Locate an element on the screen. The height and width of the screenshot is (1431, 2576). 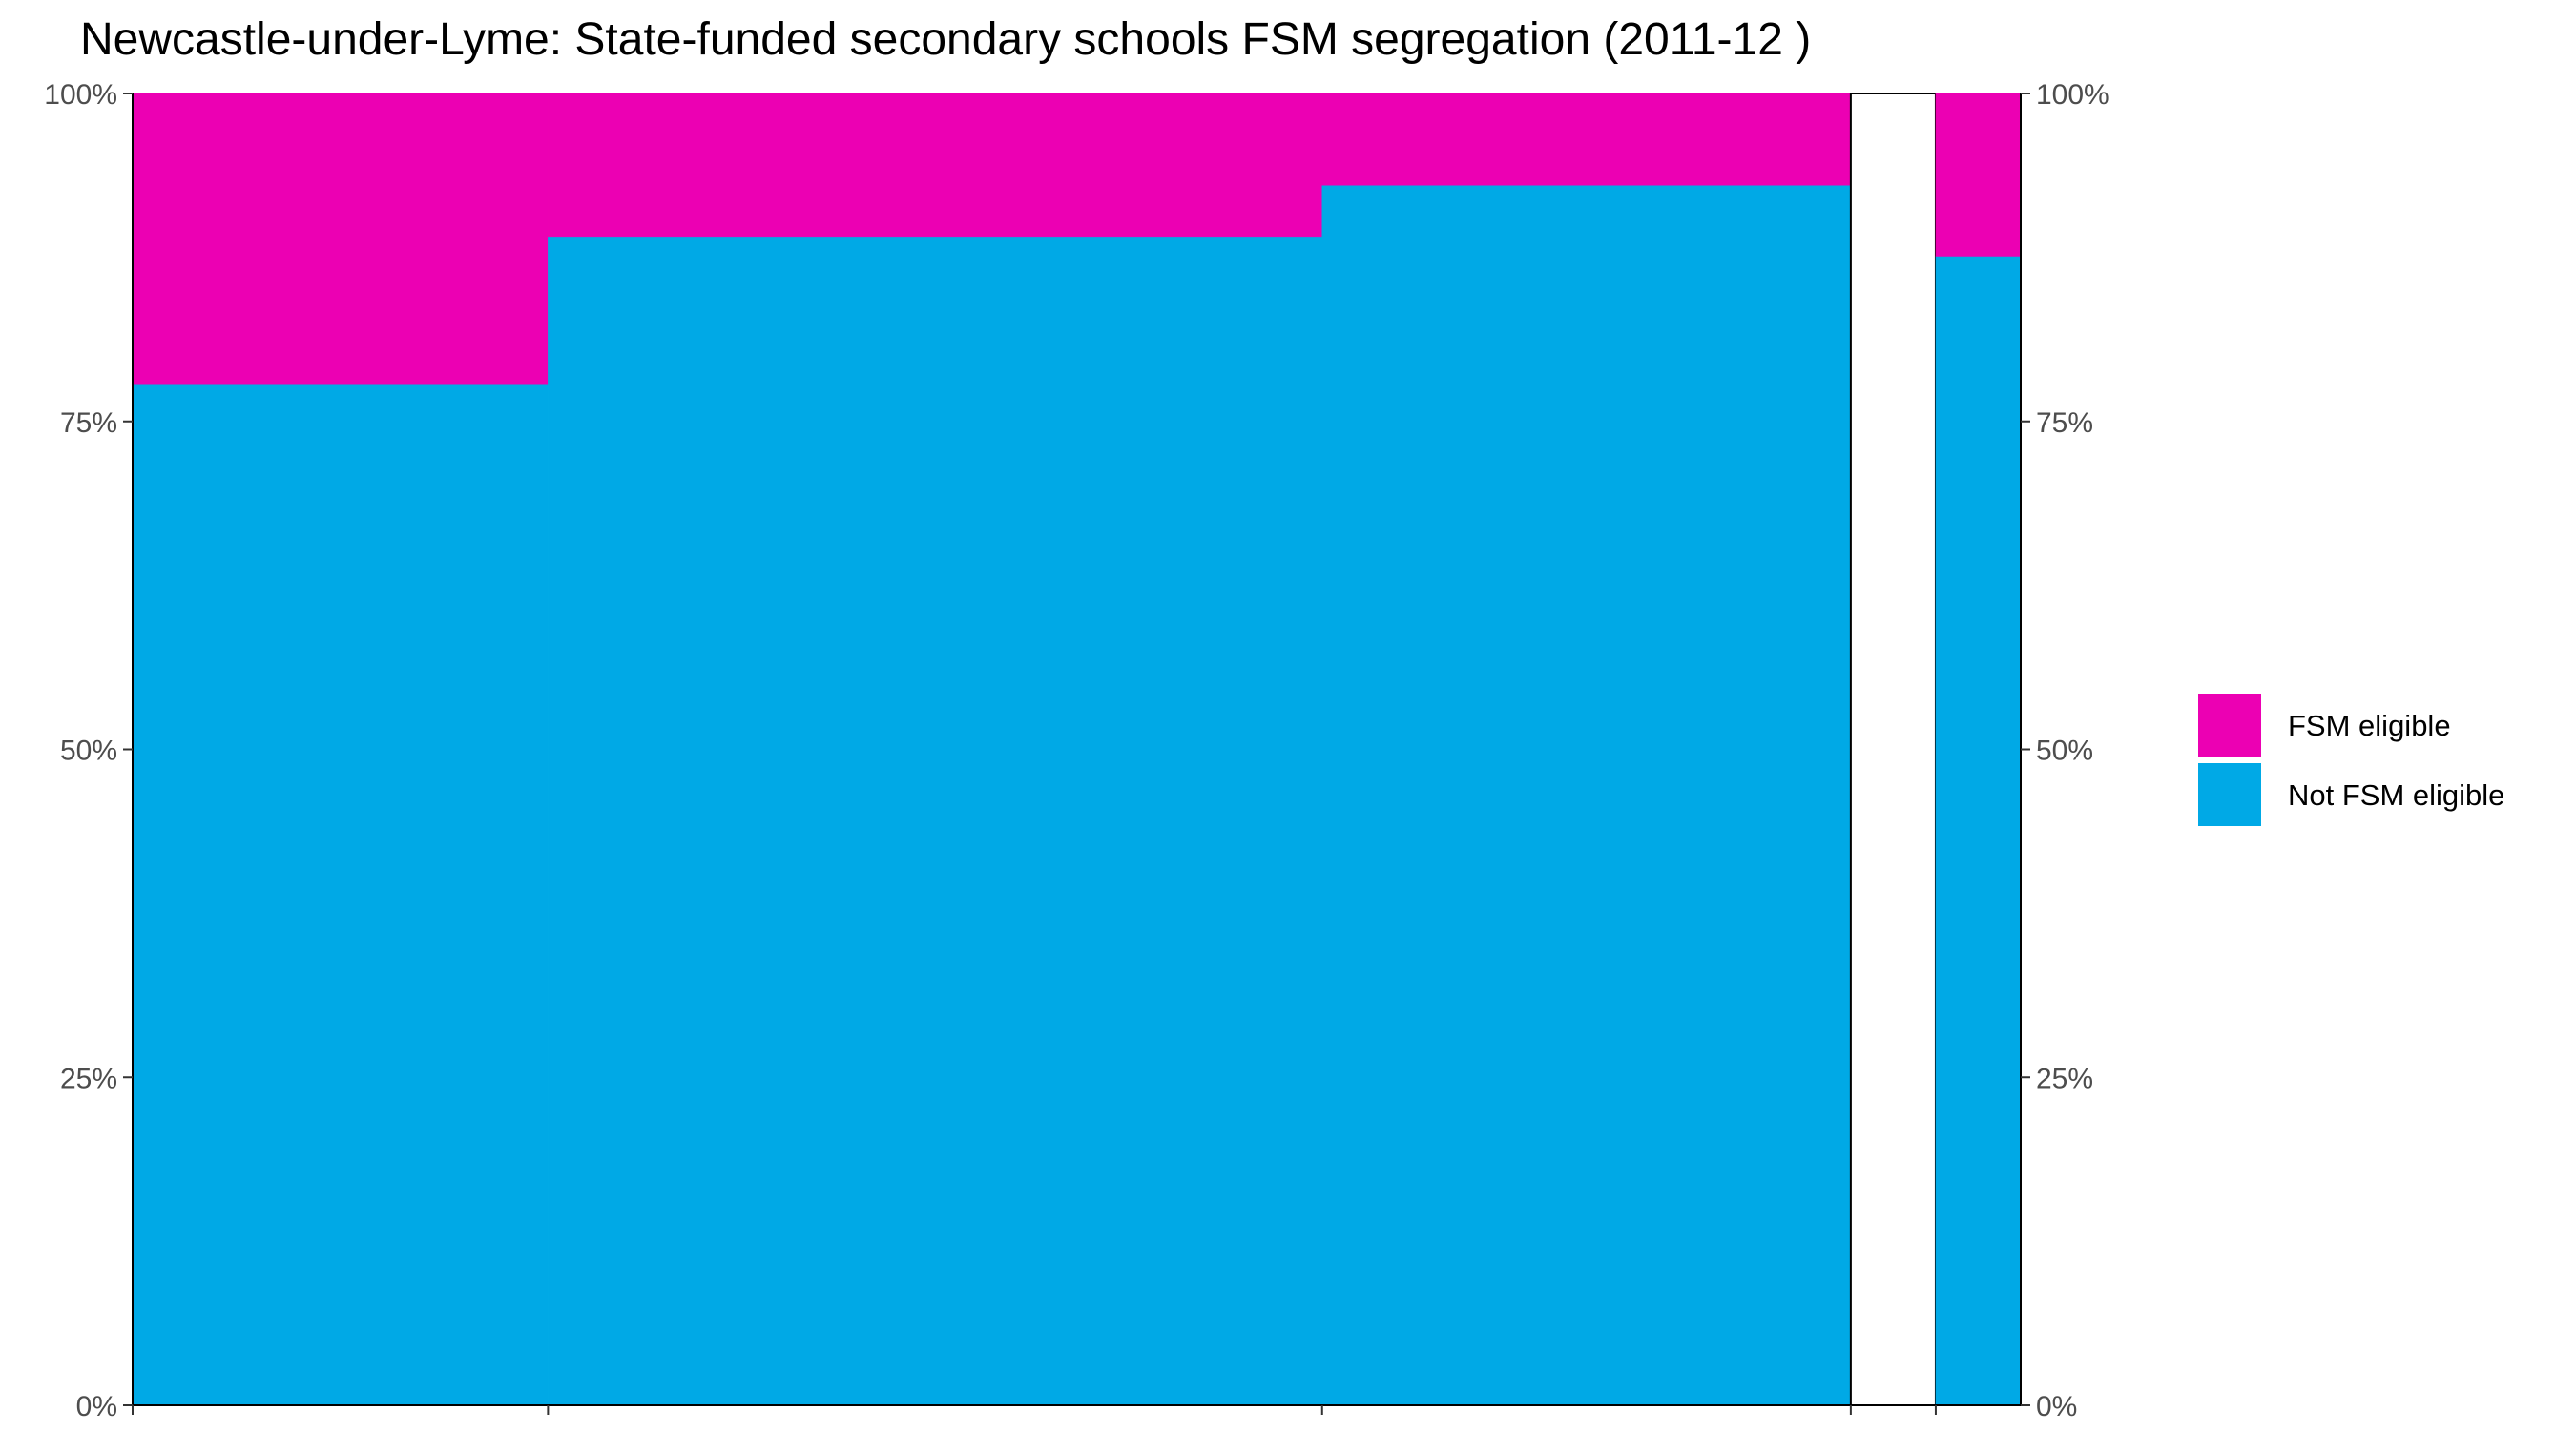
legend: FSM eligible Not FSM eligible is located at coordinates (2351, 760).